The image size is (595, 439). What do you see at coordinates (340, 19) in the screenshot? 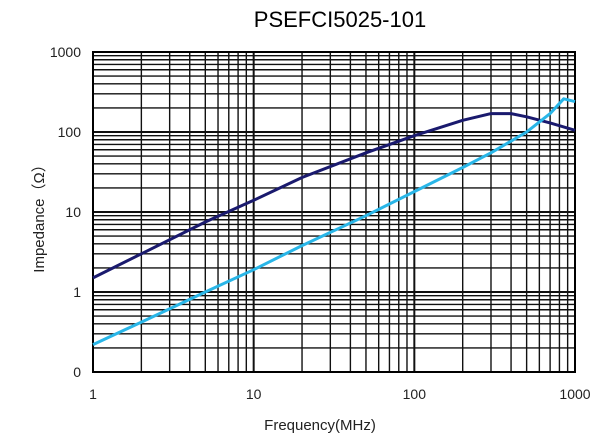
I see `chart-title: PSEFCI5025-101` at bounding box center [340, 19].